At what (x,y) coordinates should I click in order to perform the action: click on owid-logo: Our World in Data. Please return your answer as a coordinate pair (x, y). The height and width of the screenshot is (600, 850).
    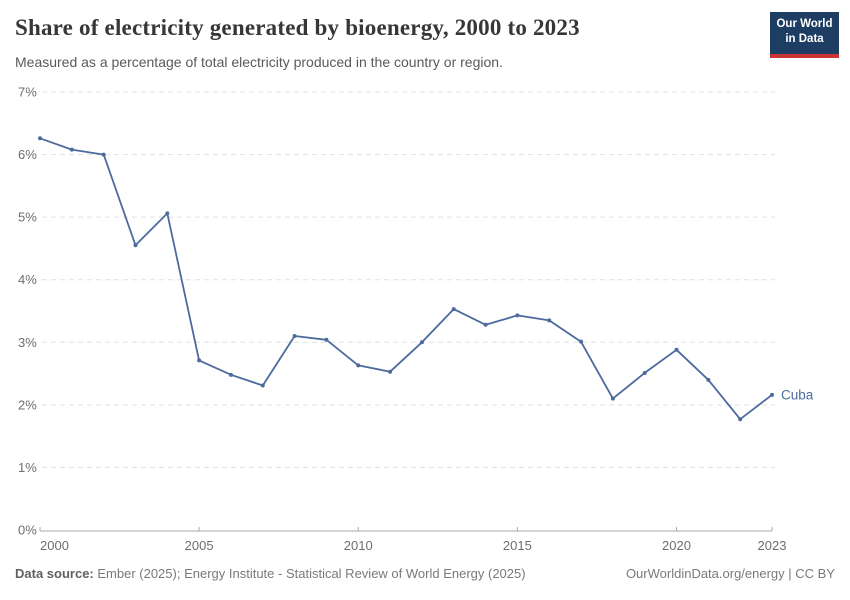
    Looking at the image, I should click on (804, 35).